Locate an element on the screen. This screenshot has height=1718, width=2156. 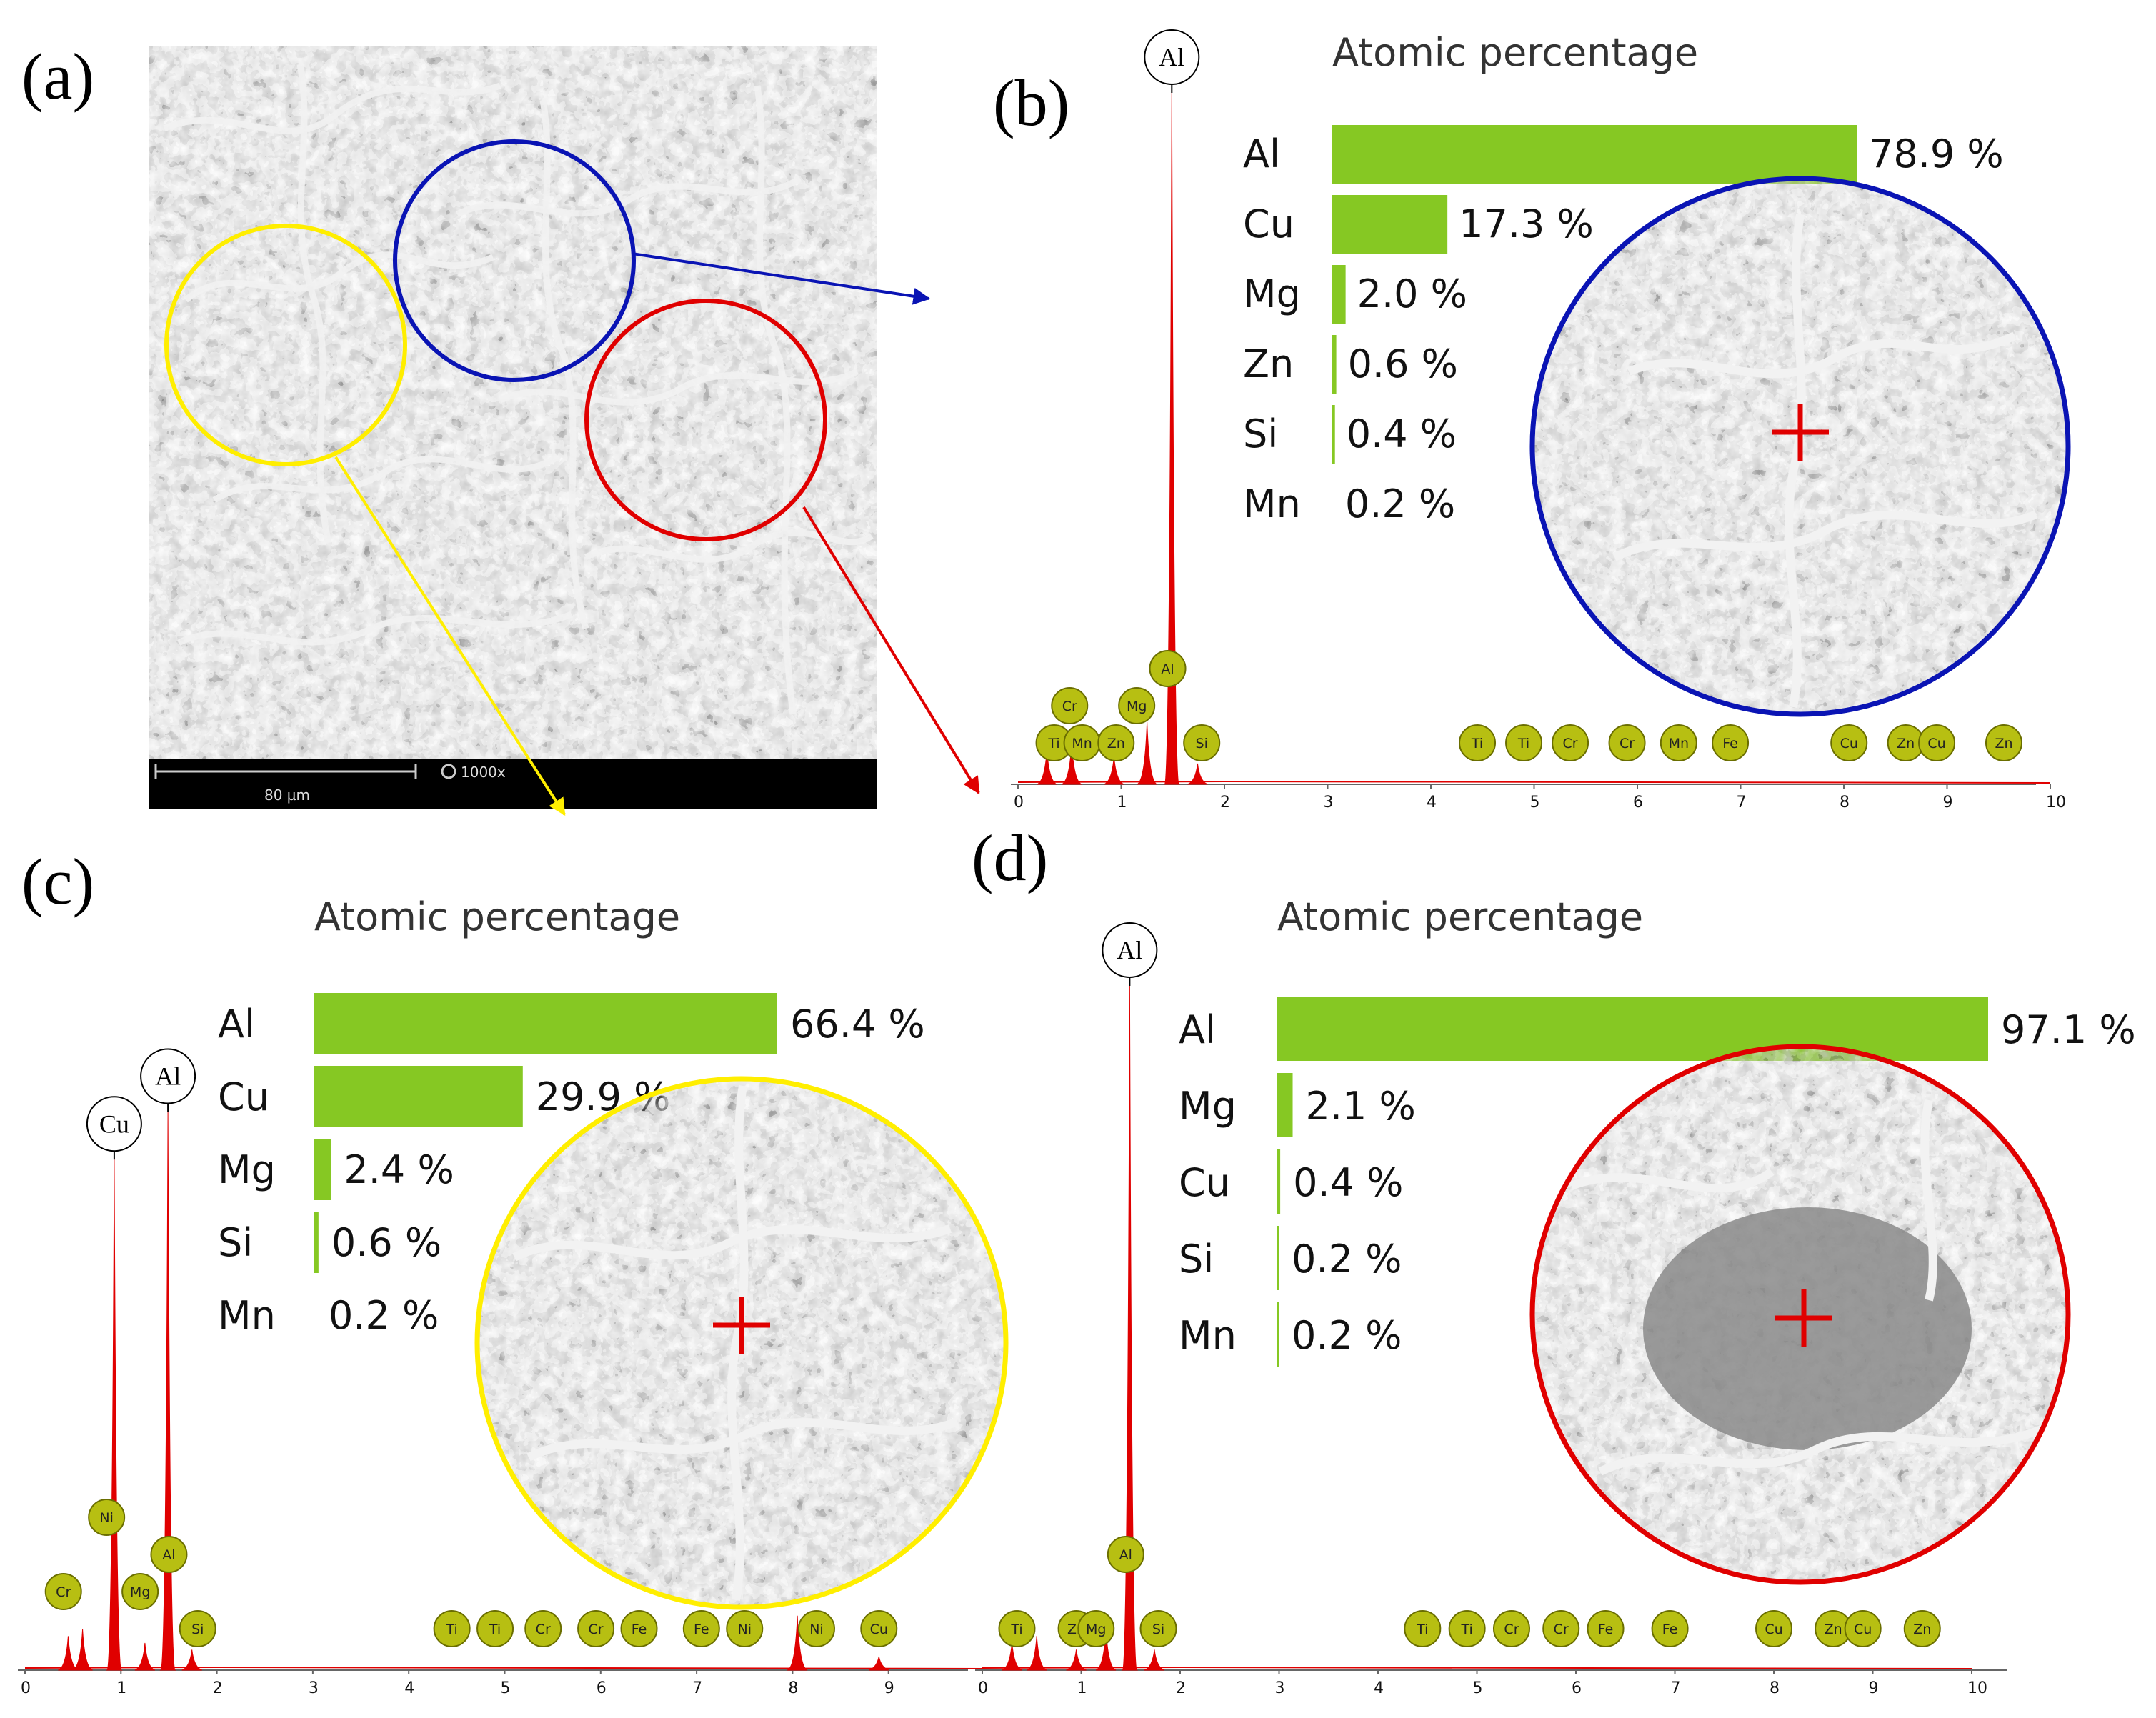
element-marker-label: Mn is located at coordinates (1082, 743).